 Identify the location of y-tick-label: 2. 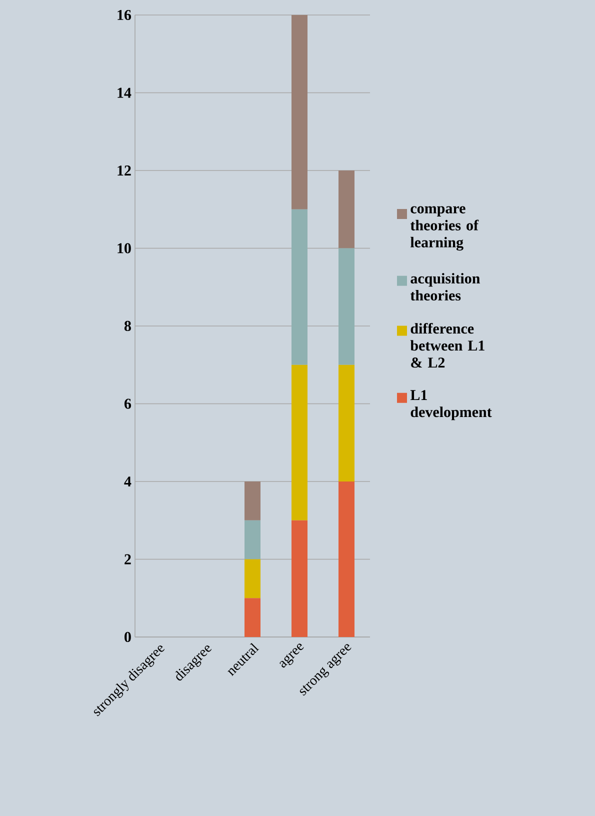
(127, 559).